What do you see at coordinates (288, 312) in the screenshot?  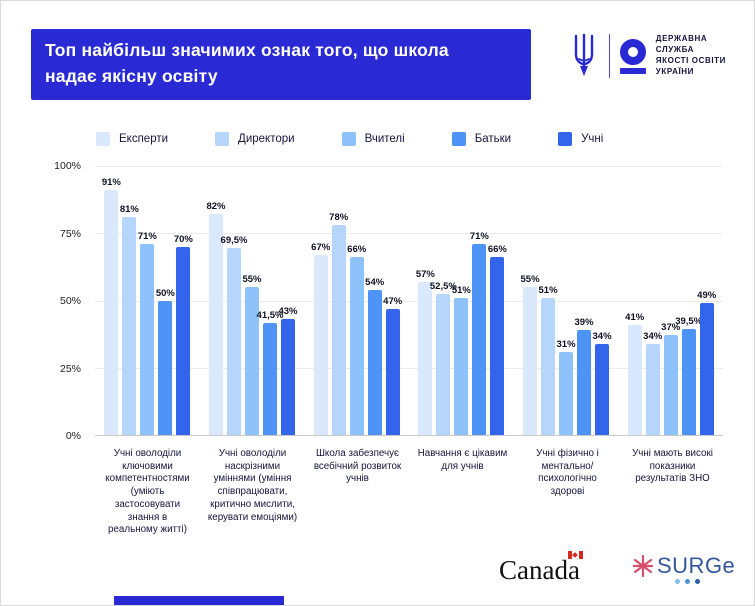 I see `bar-value-label: 43%` at bounding box center [288, 312].